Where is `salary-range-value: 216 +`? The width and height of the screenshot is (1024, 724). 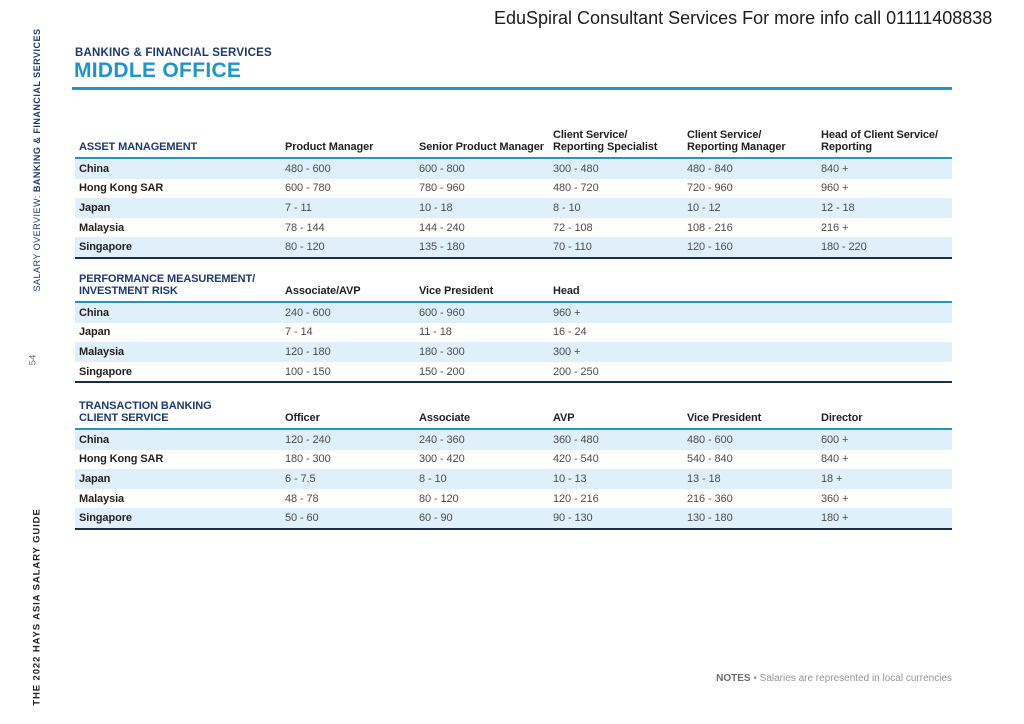
salary-range-value: 216 + is located at coordinates (835, 227).